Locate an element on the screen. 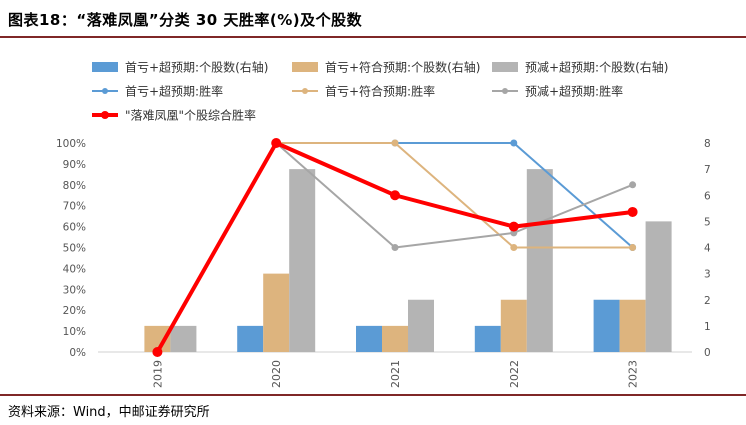 The height and width of the screenshot is (425, 746). right-tick-label: 0 is located at coordinates (707, 353).